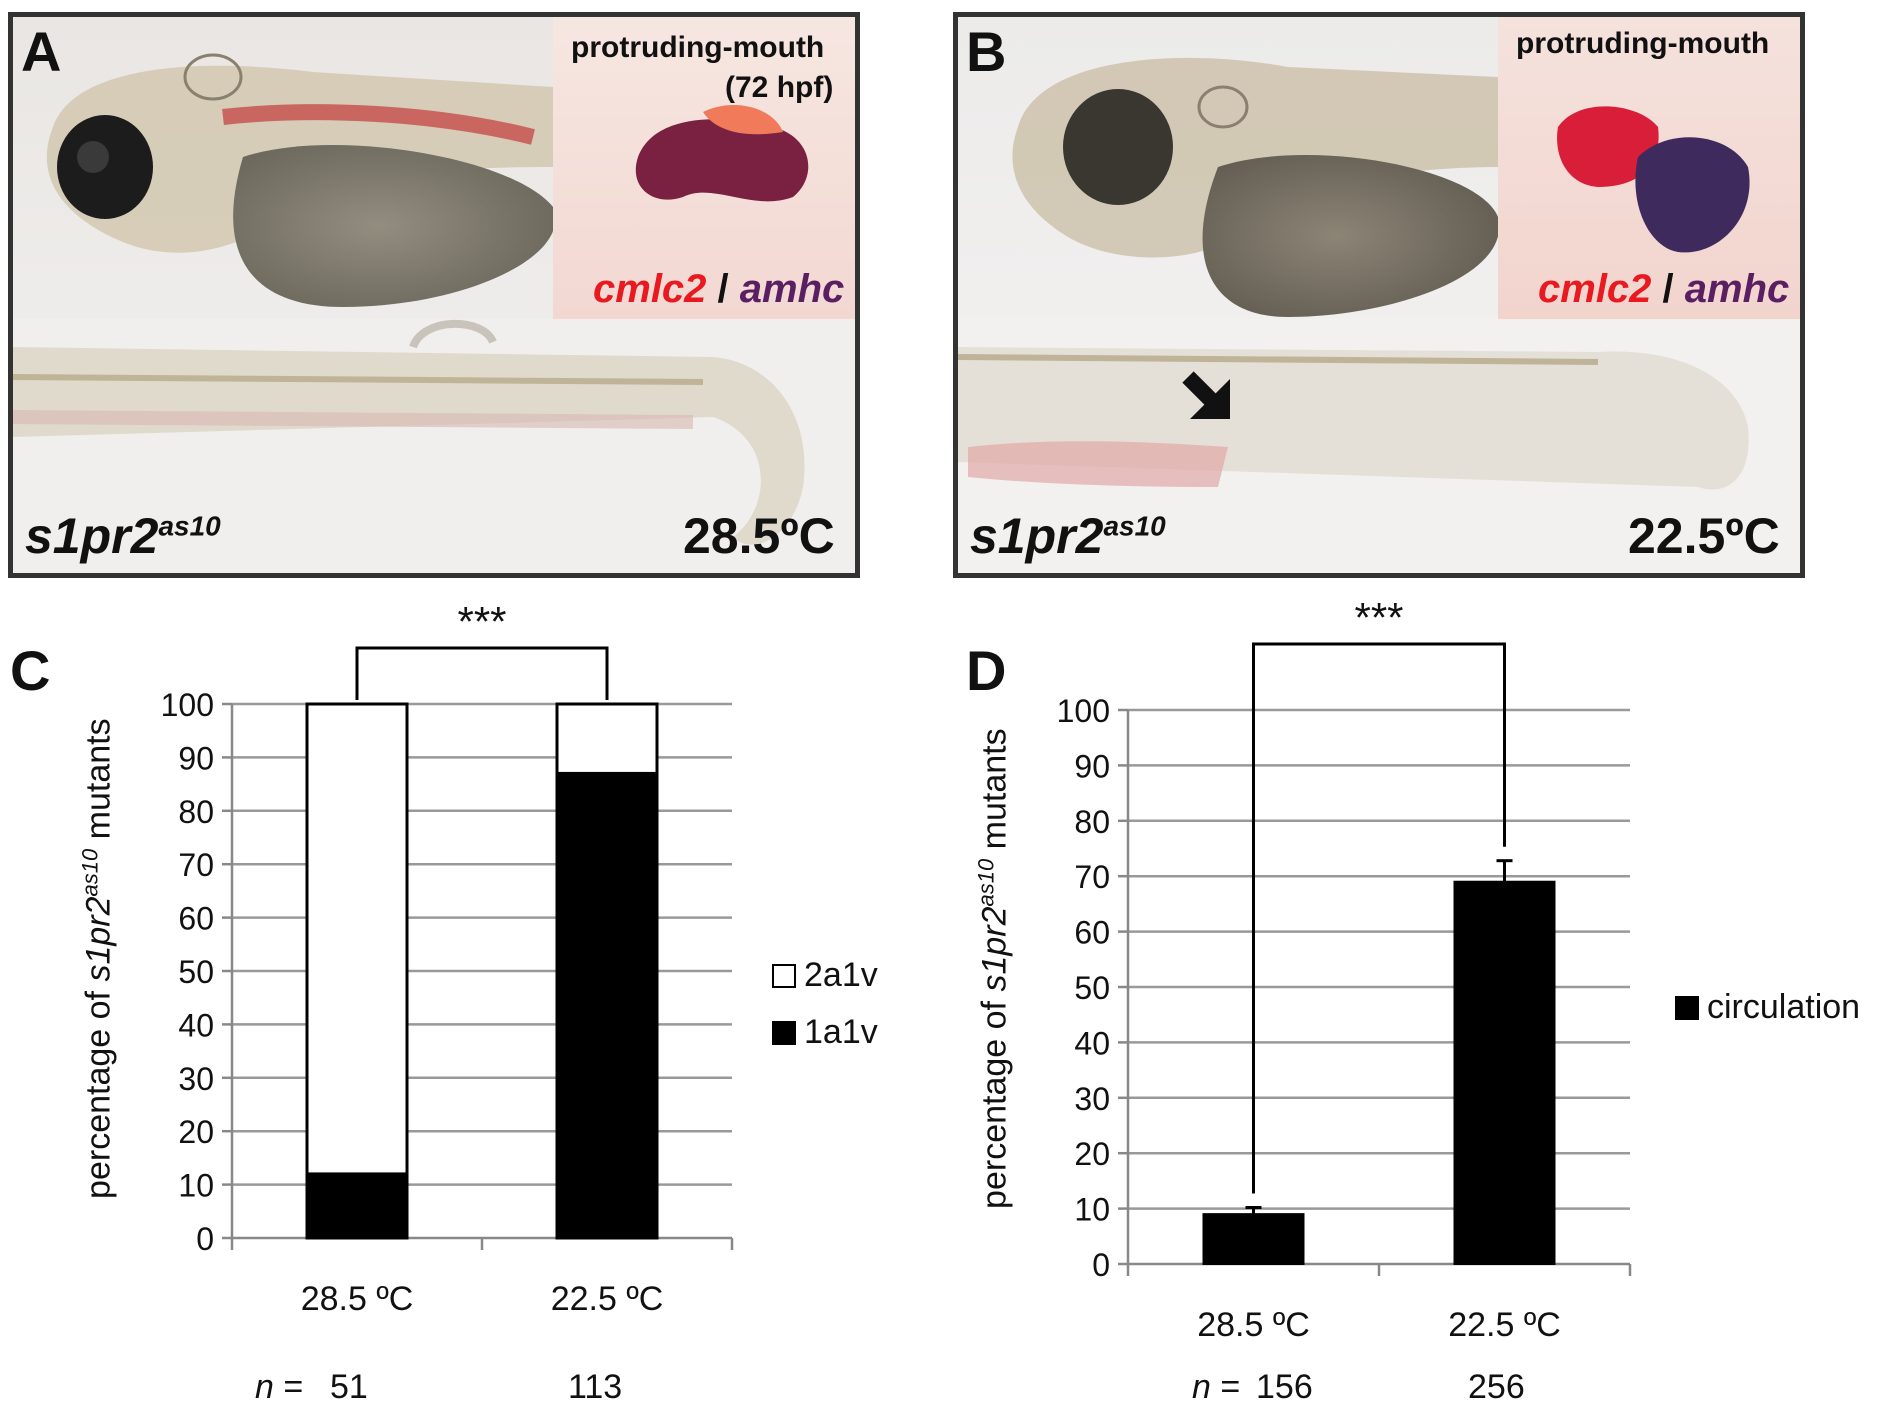 The height and width of the screenshot is (1410, 1899). I want to click on chart-c-n-label: n =, so click(279, 1387).